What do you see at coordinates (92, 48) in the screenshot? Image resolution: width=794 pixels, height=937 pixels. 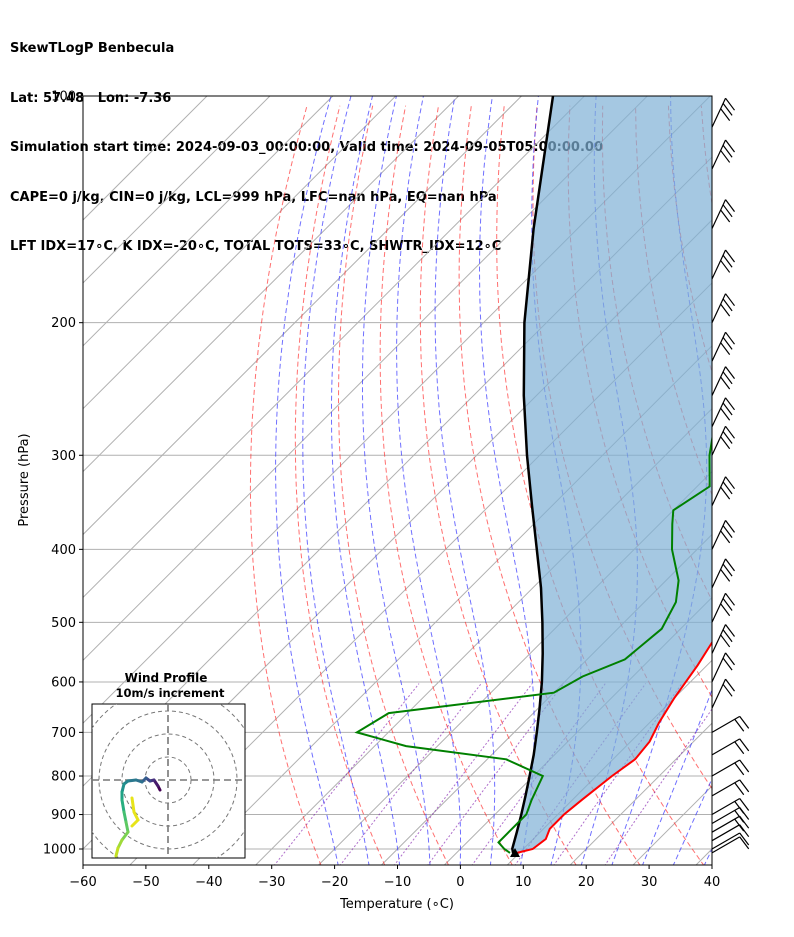 I see `header-title: SkewTLogP Benbecula` at bounding box center [92, 48].